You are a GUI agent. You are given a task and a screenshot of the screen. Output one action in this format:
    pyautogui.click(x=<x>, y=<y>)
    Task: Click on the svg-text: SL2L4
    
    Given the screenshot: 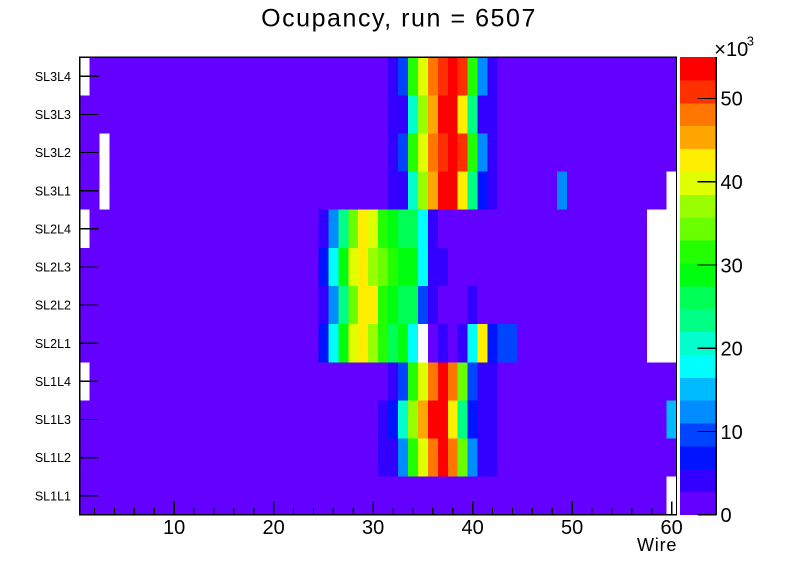 What is the action you would take?
    pyautogui.click(x=53, y=229)
    